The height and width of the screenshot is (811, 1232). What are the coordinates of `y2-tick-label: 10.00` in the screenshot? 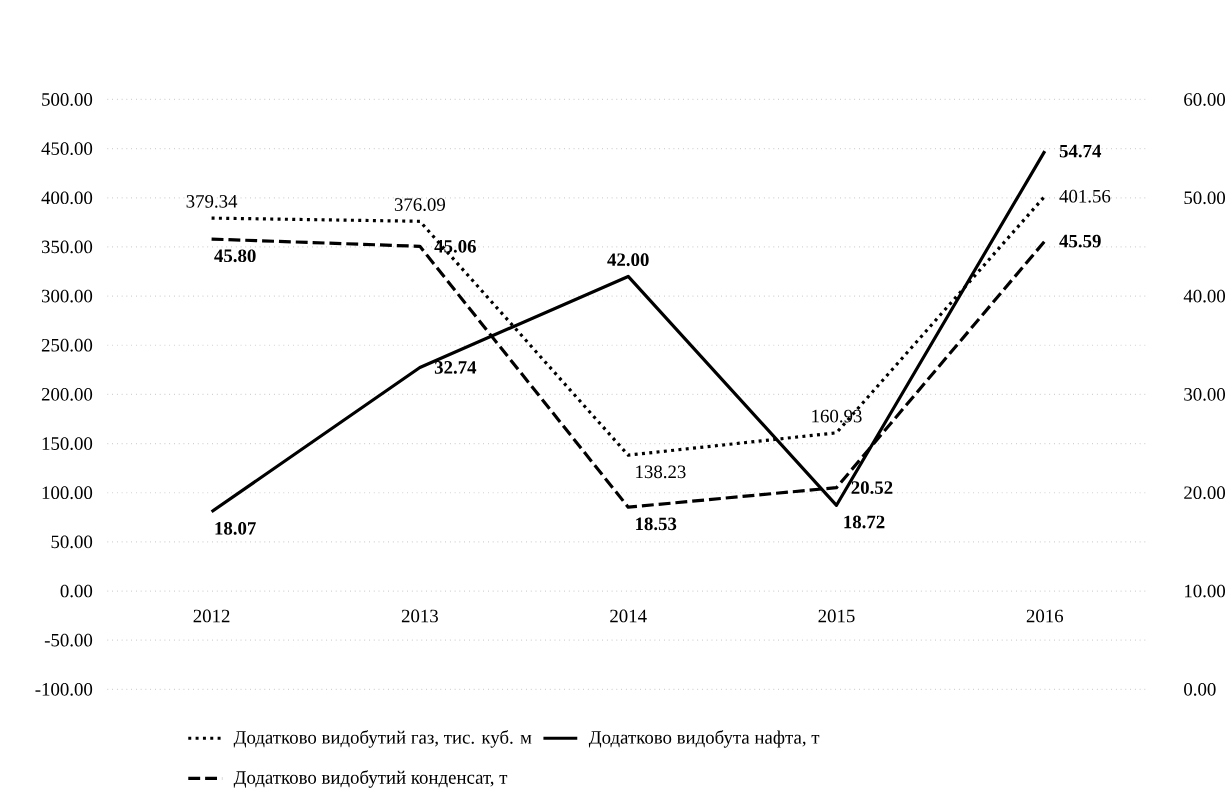 It's located at (1205, 591).